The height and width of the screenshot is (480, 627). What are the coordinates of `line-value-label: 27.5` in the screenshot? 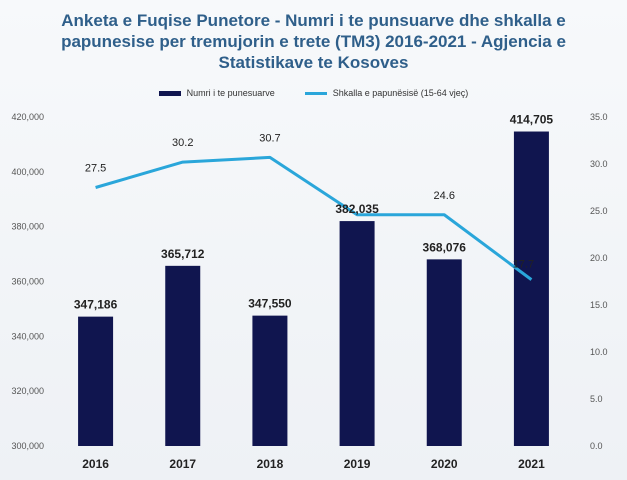 It's located at (95, 169).